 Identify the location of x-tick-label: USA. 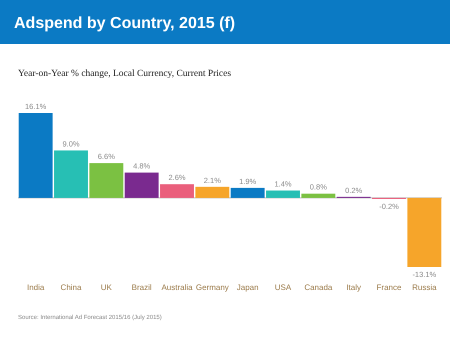
(283, 287).